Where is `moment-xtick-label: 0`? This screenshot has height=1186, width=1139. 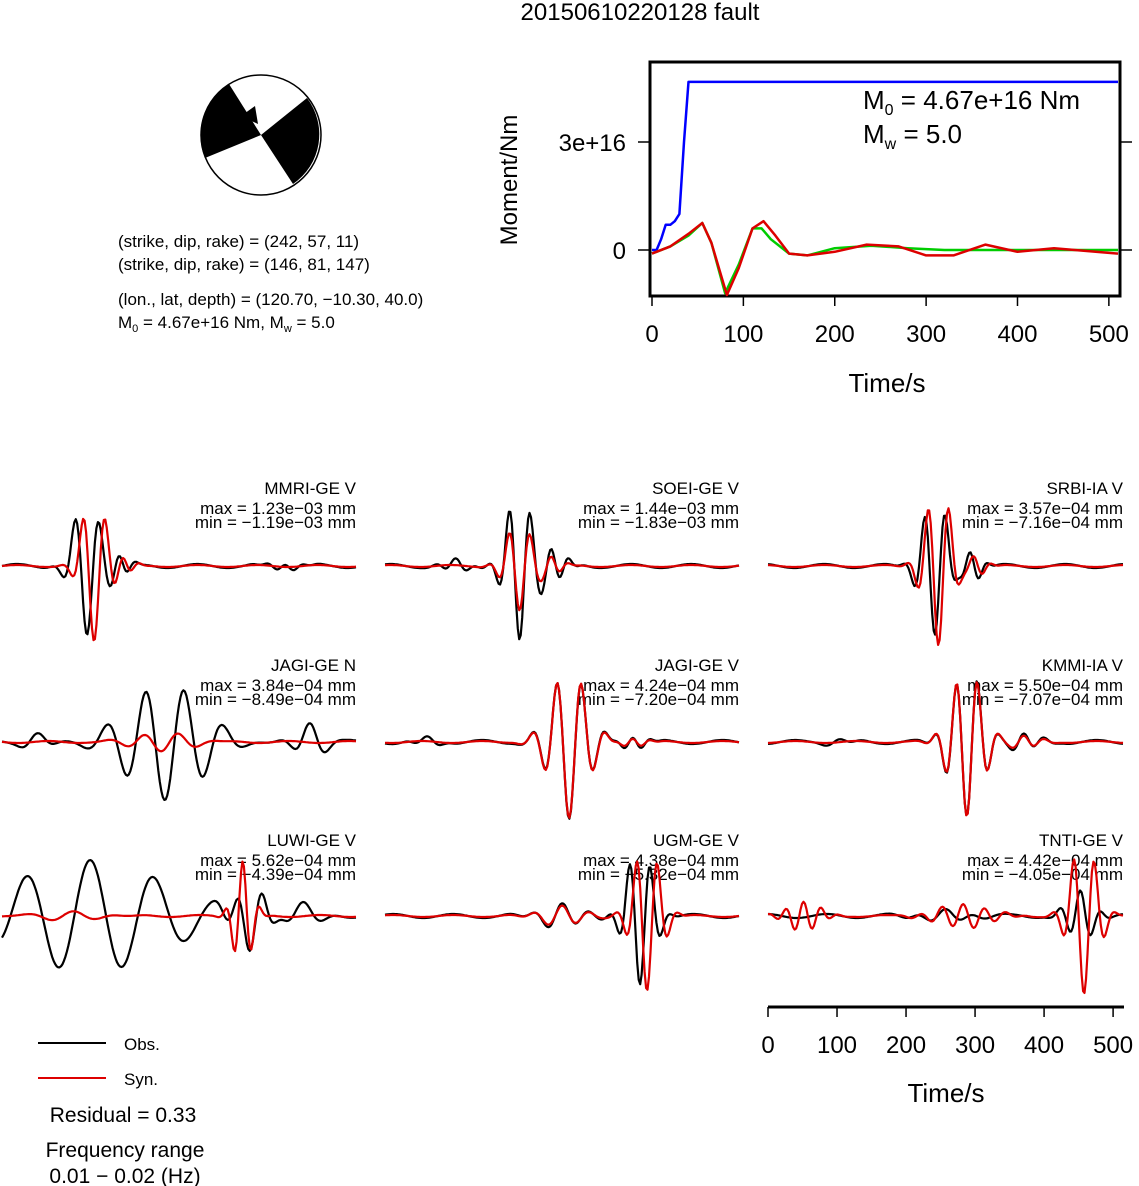
moment-xtick-label: 0 is located at coordinates (651, 334).